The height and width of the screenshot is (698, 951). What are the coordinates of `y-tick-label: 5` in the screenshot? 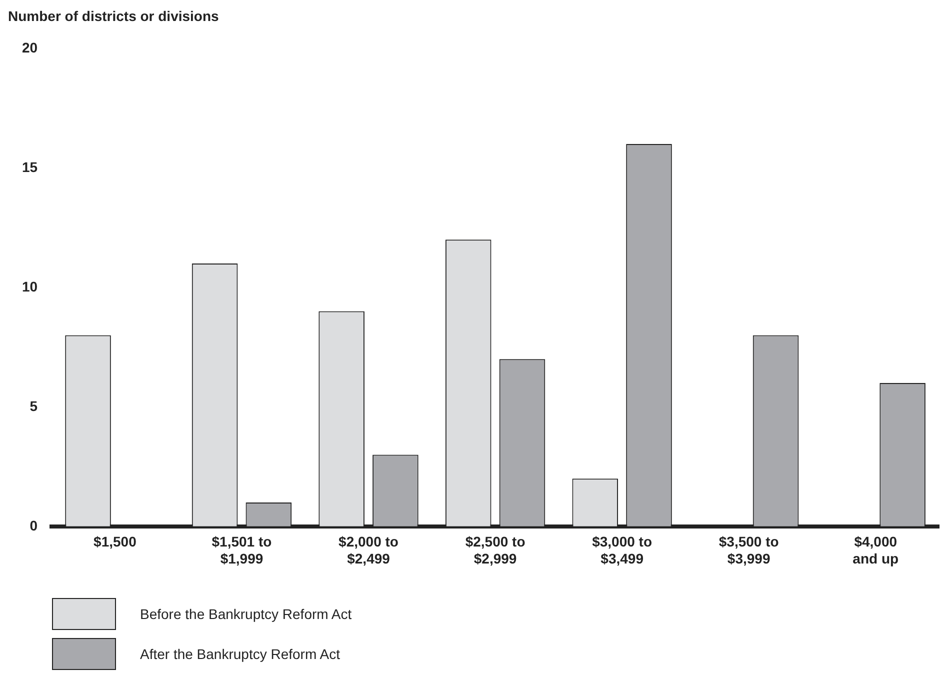 It's located at (34, 406).